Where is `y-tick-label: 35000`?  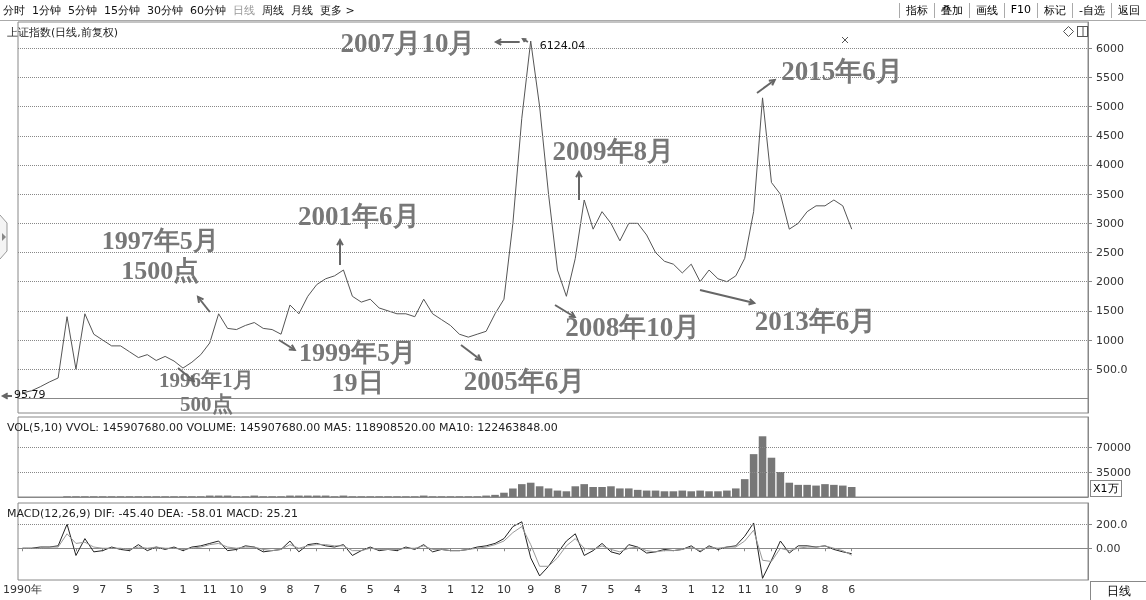 y-tick-label: 35000 is located at coordinates (1113, 472).